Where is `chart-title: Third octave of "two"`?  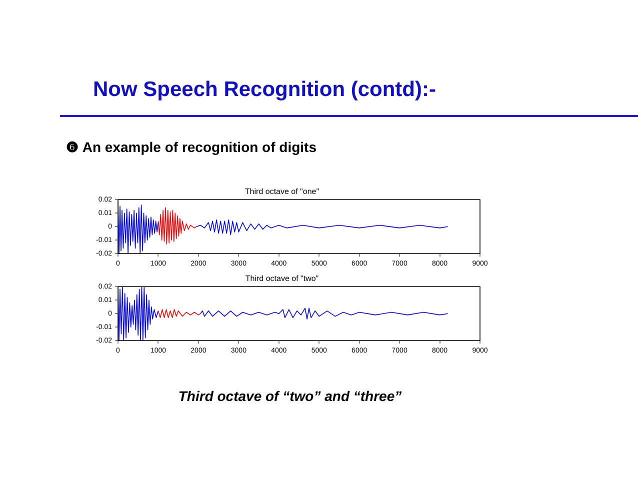
chart-title: Third octave of "two" is located at coordinates (282, 279).